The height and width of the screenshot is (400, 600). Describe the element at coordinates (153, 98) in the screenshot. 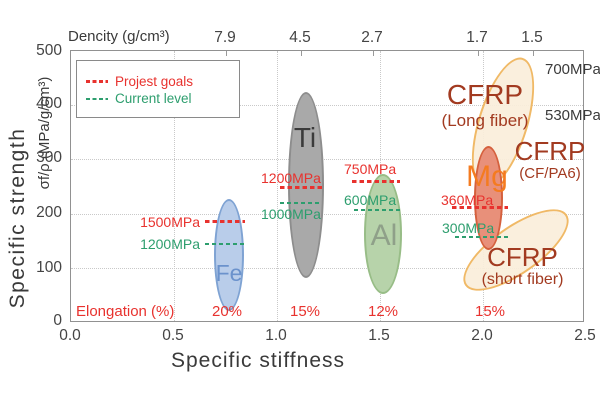

I see `legend-current-level-label: Current level` at that location.